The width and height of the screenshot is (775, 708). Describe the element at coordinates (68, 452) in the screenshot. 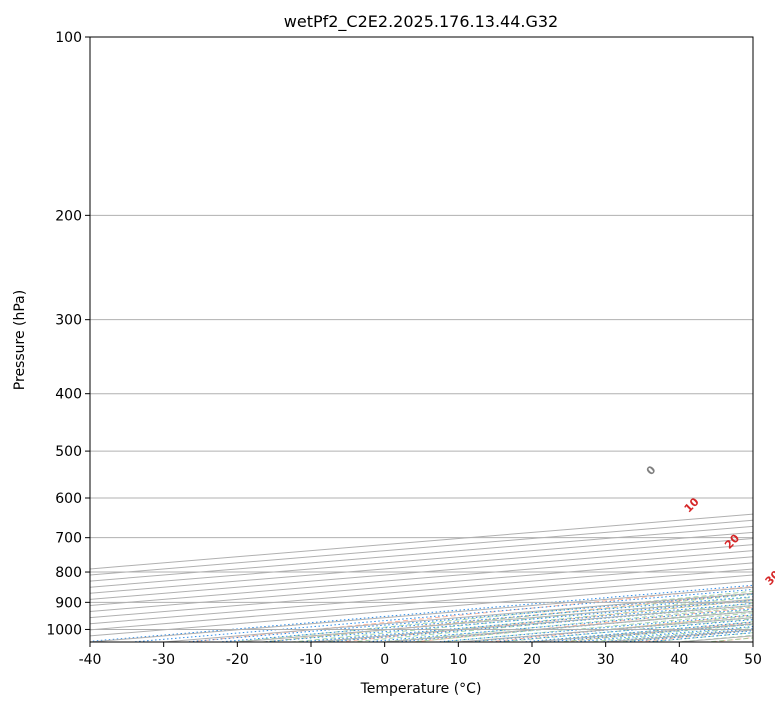

I see `y-tick-label: 500` at that location.